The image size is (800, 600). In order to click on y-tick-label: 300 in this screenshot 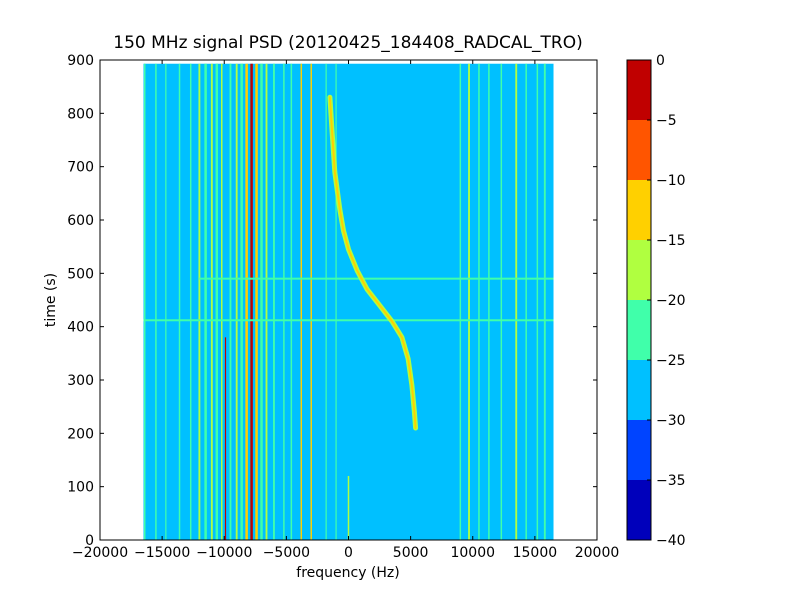, I will do `click(80, 381)`.